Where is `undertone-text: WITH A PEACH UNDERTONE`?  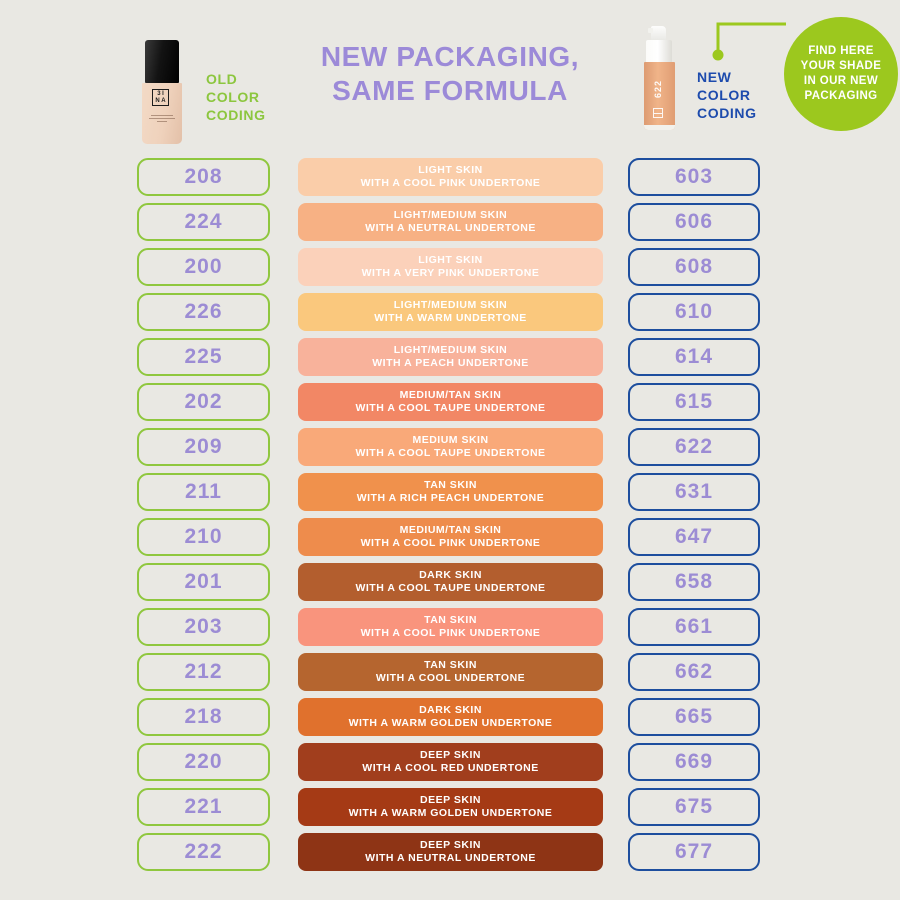
undertone-text: WITH A PEACH UNDERTONE is located at coordinates (450, 363).